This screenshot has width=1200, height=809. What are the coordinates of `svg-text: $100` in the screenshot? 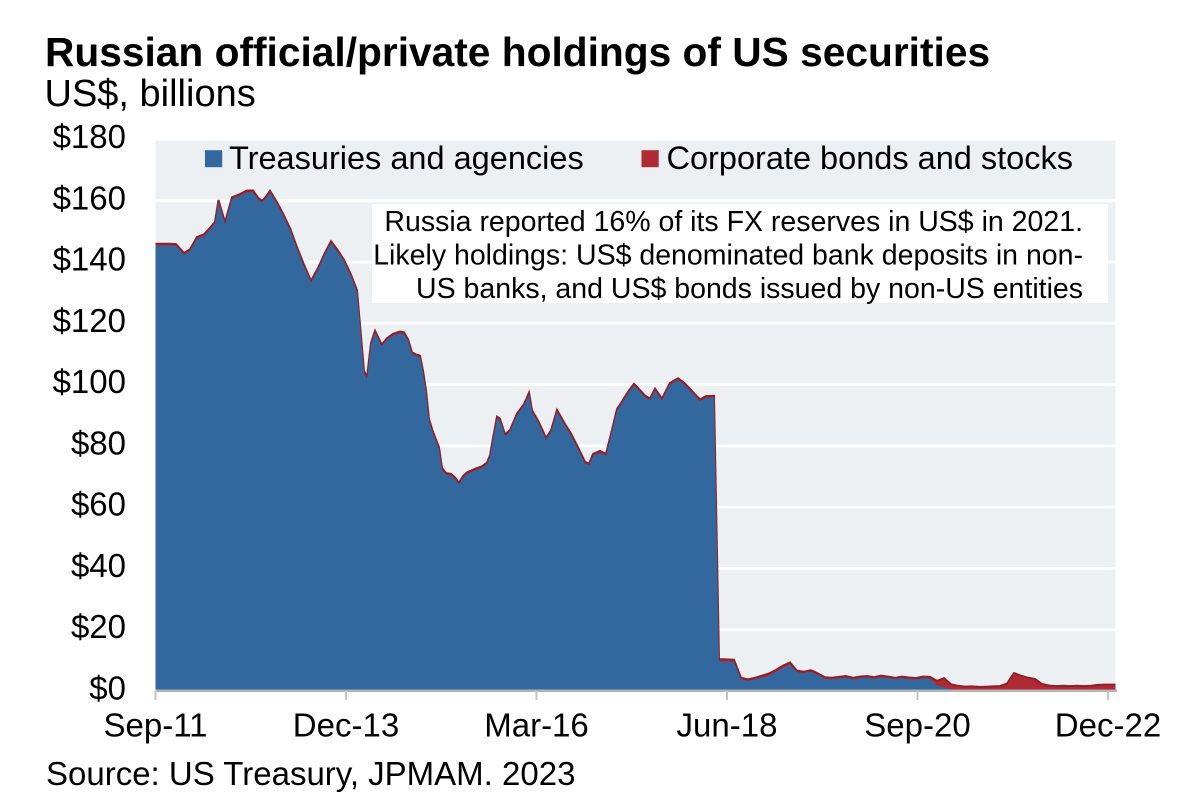 It's located at (89, 381).